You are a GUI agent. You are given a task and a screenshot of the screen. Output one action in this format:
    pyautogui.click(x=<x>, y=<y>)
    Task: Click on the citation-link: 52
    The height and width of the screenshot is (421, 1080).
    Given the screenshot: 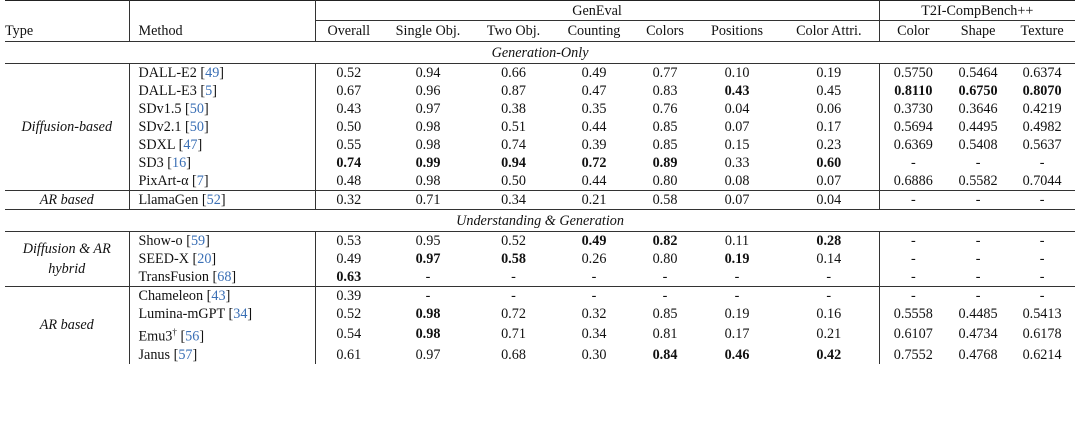 What is the action you would take?
    pyautogui.click(x=213, y=200)
    